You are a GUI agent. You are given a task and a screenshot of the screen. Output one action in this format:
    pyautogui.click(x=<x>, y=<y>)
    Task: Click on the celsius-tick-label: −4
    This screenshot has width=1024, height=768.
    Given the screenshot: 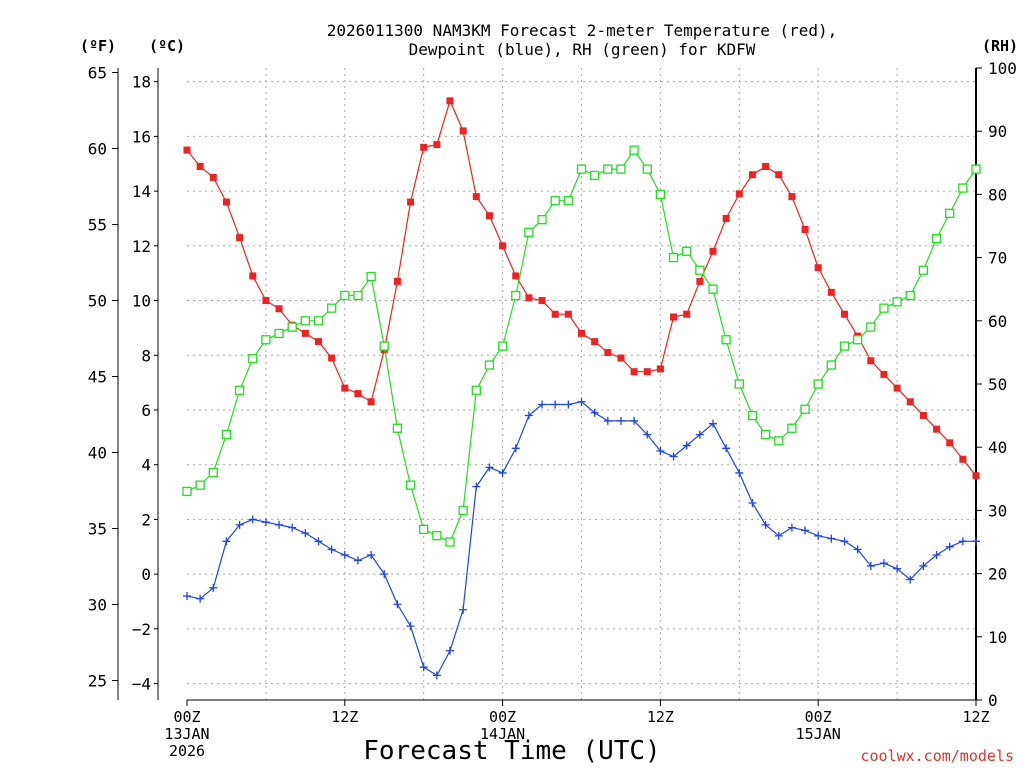 What is the action you would take?
    pyautogui.click(x=141, y=684)
    